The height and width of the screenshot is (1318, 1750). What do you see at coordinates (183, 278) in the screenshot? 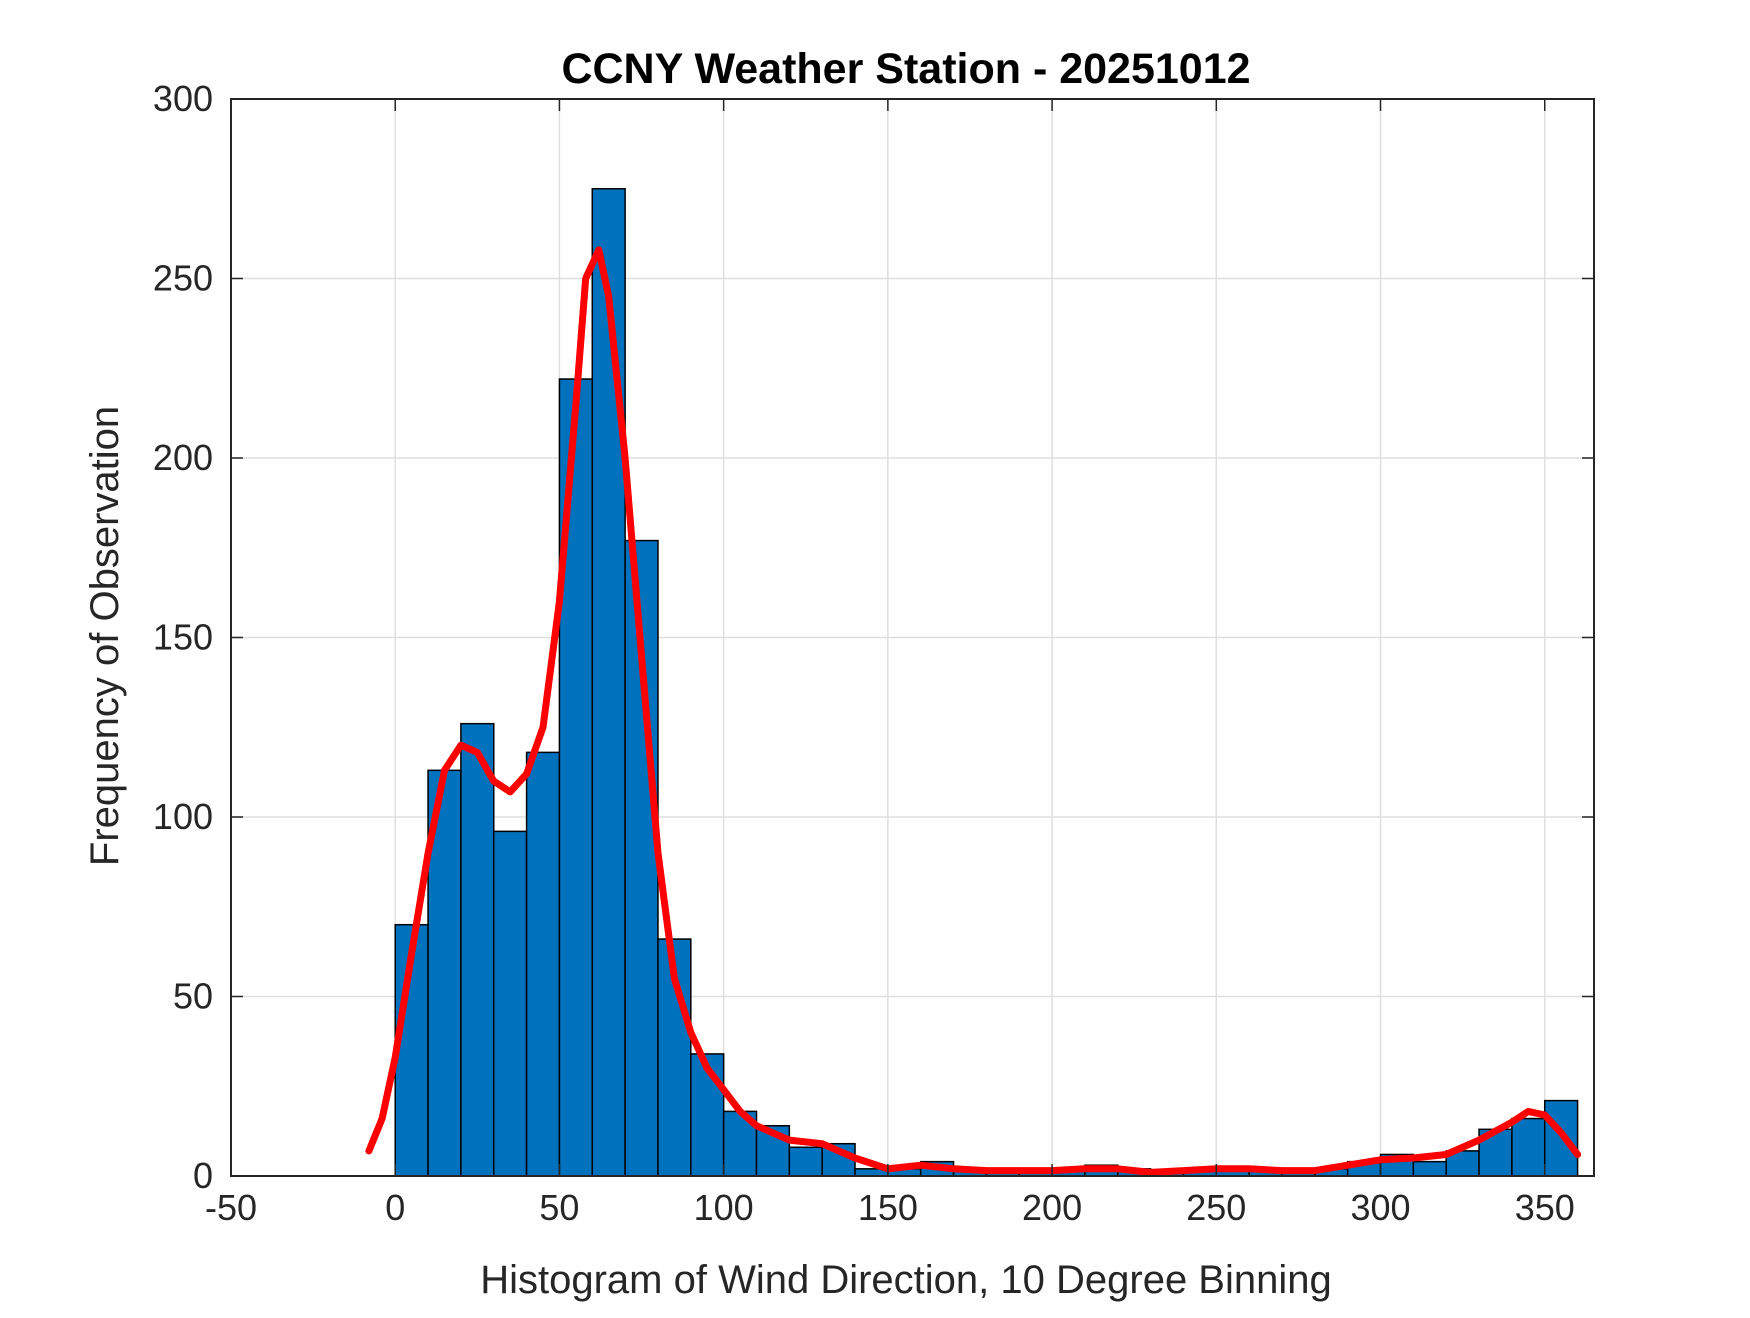
I see `y-tick-label-5: 250` at bounding box center [183, 278].